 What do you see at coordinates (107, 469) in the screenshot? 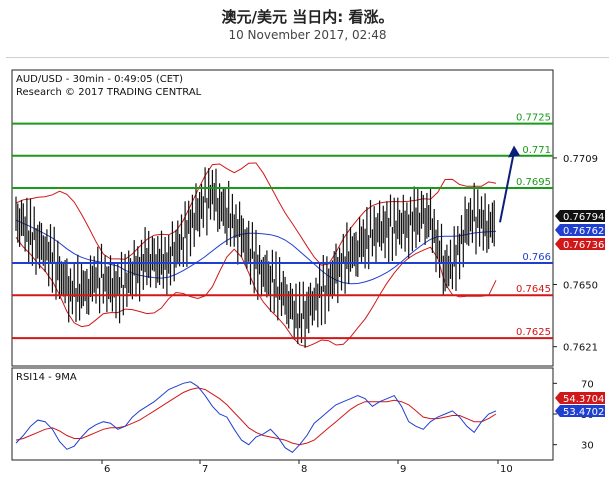
I see `x-tick-label: 6` at bounding box center [107, 469].